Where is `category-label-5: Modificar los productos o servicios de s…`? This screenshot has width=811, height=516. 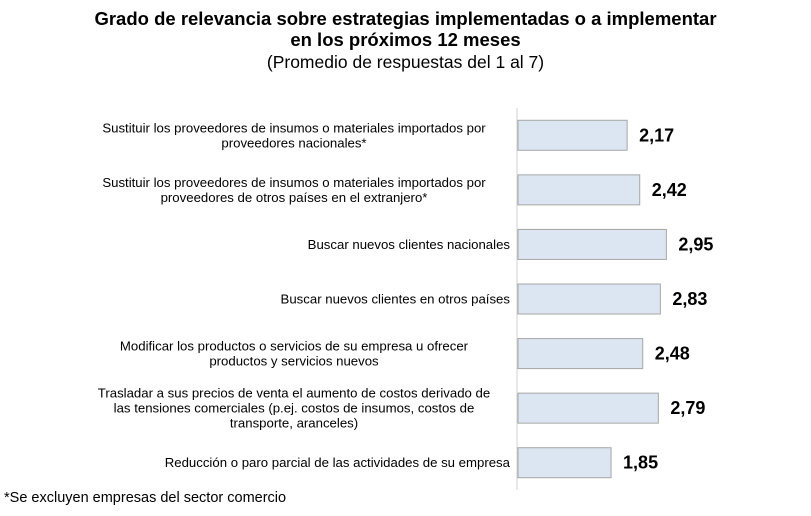
category-label-5: Modificar los productos o servicios de s… is located at coordinates (294, 354).